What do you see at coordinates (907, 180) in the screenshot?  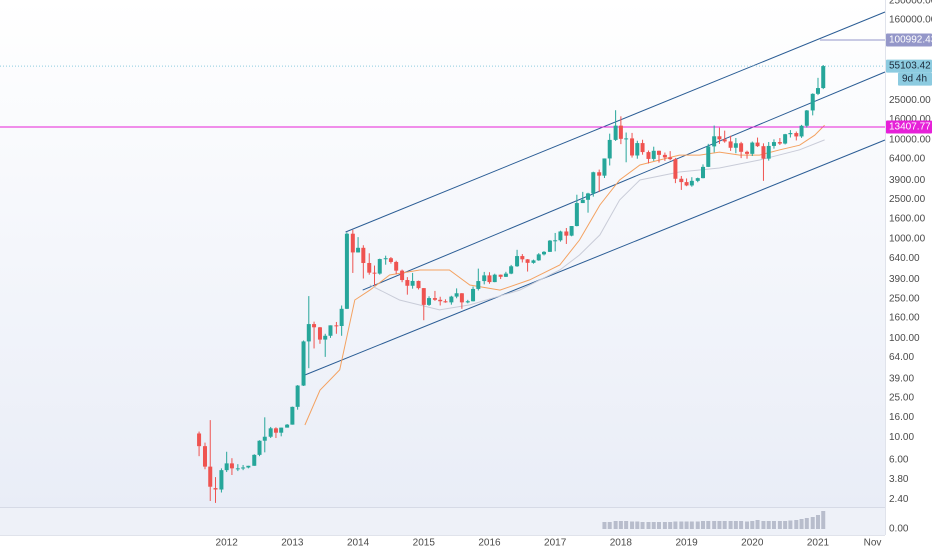 I see `y-tick-label: 3900.00` at bounding box center [907, 180].